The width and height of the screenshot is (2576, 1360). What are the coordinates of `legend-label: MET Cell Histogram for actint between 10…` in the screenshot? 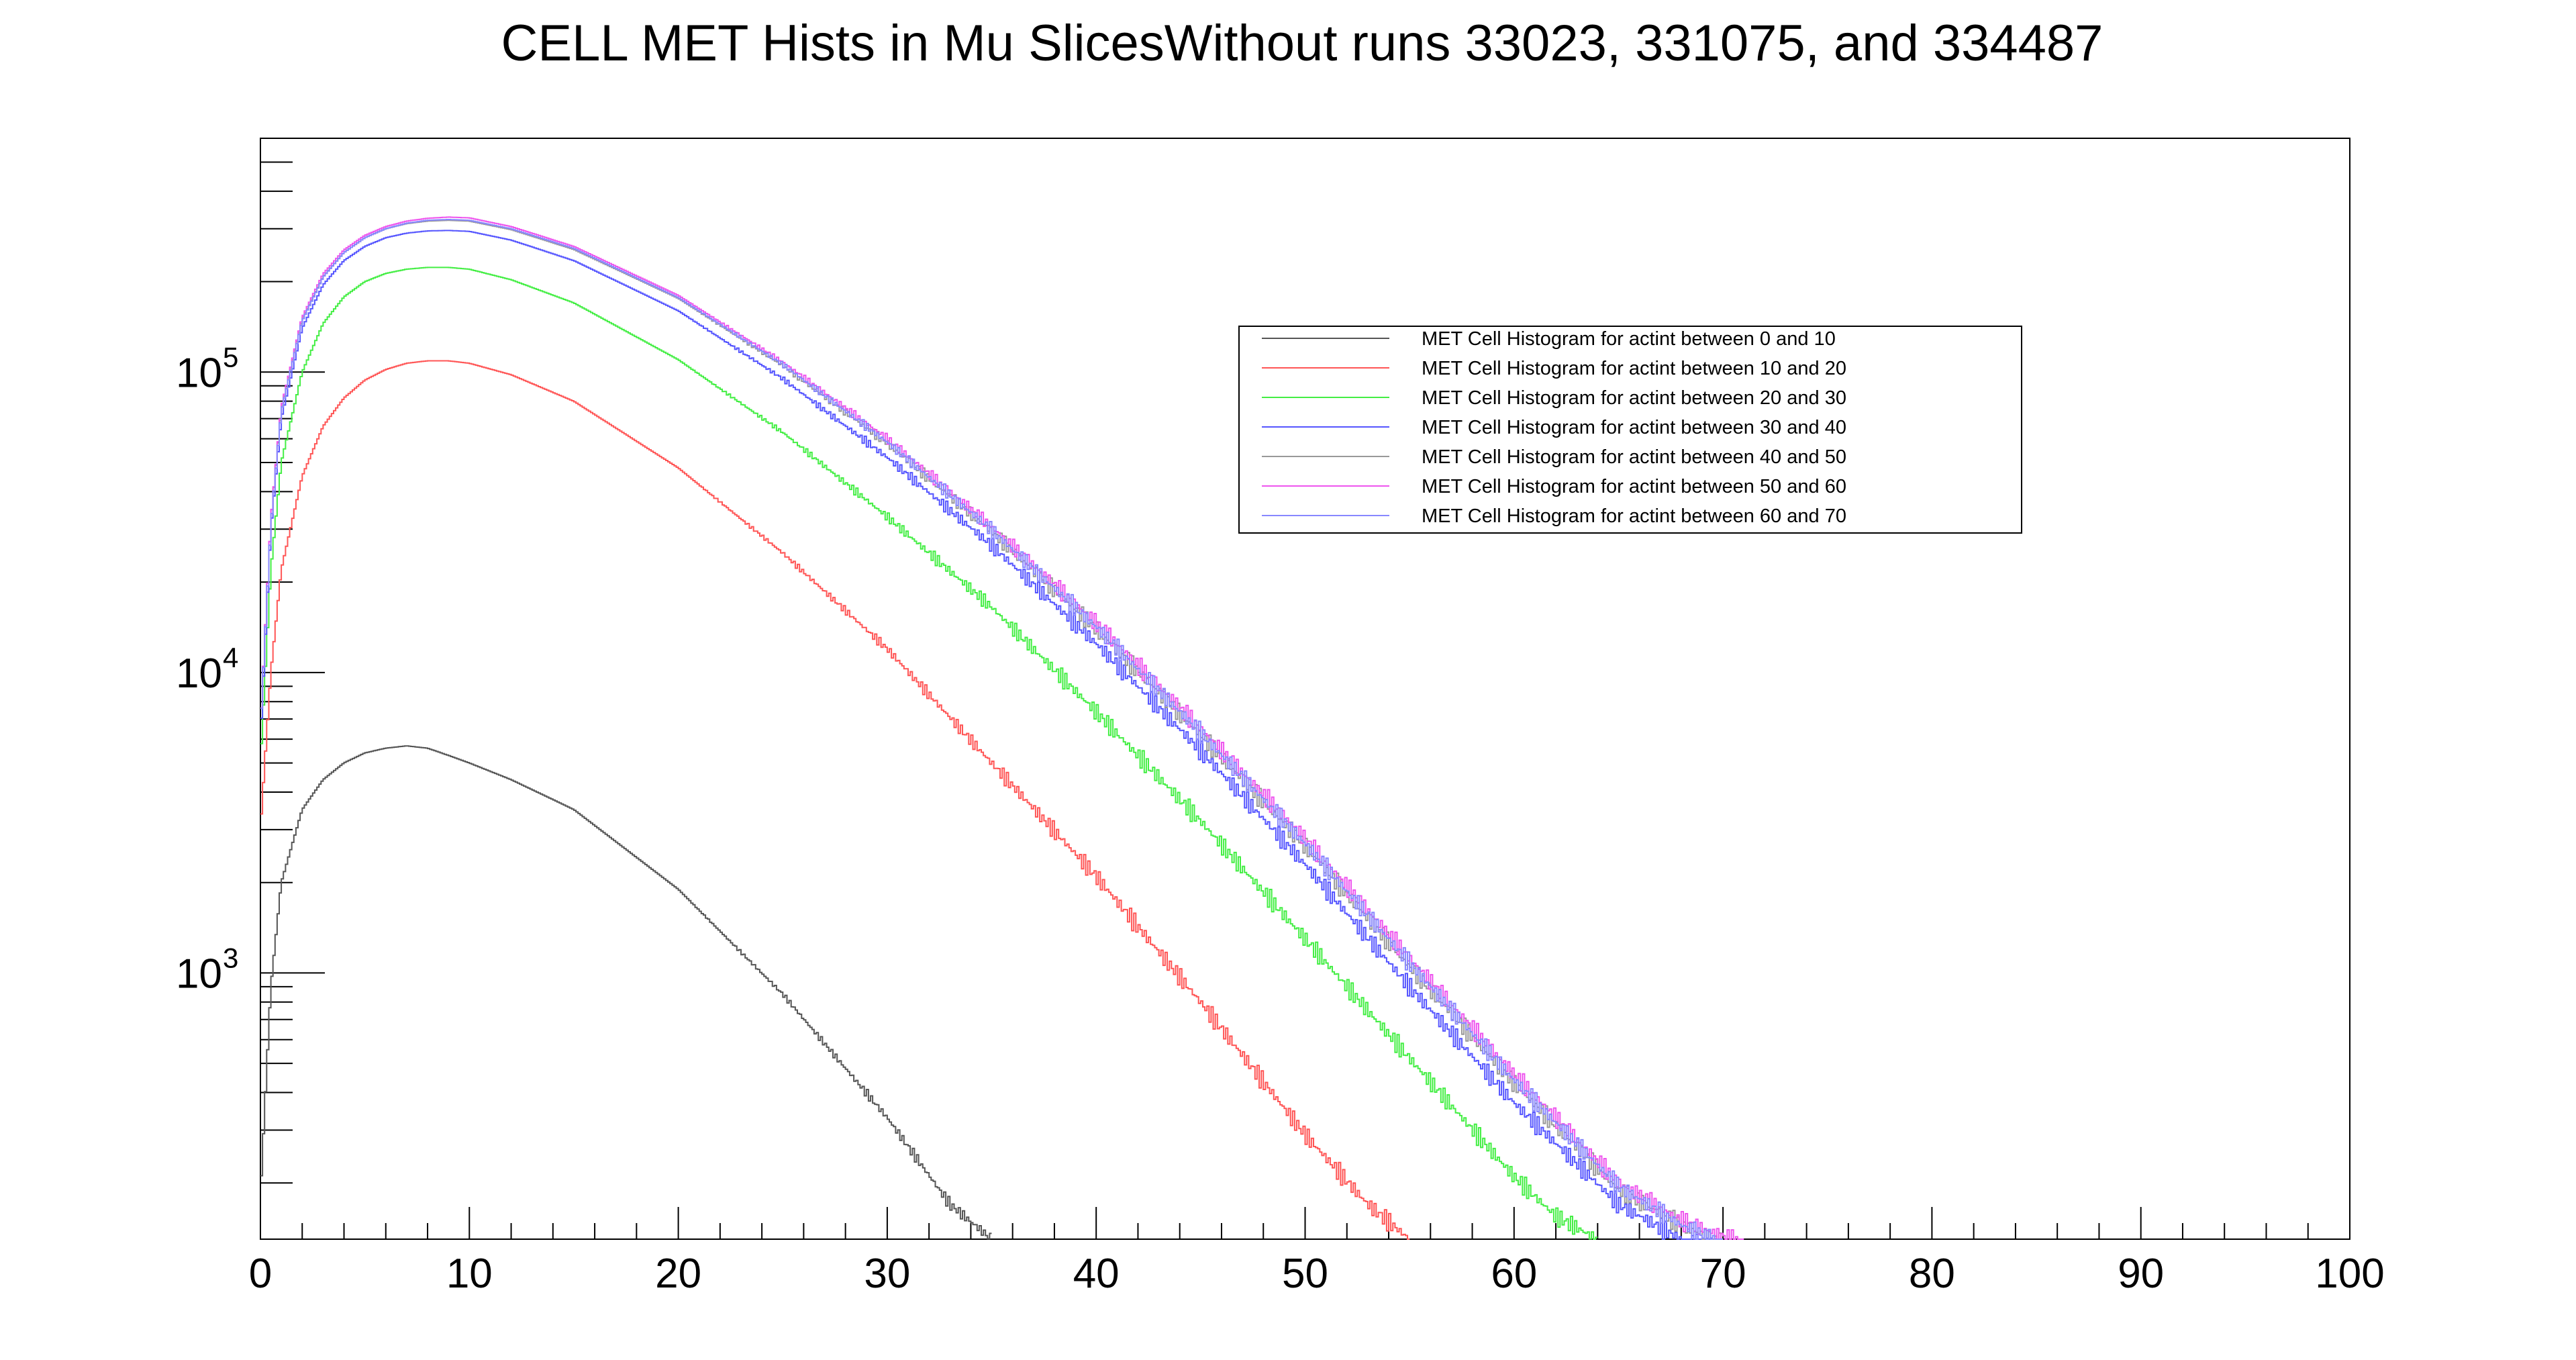 It's located at (1634, 368).